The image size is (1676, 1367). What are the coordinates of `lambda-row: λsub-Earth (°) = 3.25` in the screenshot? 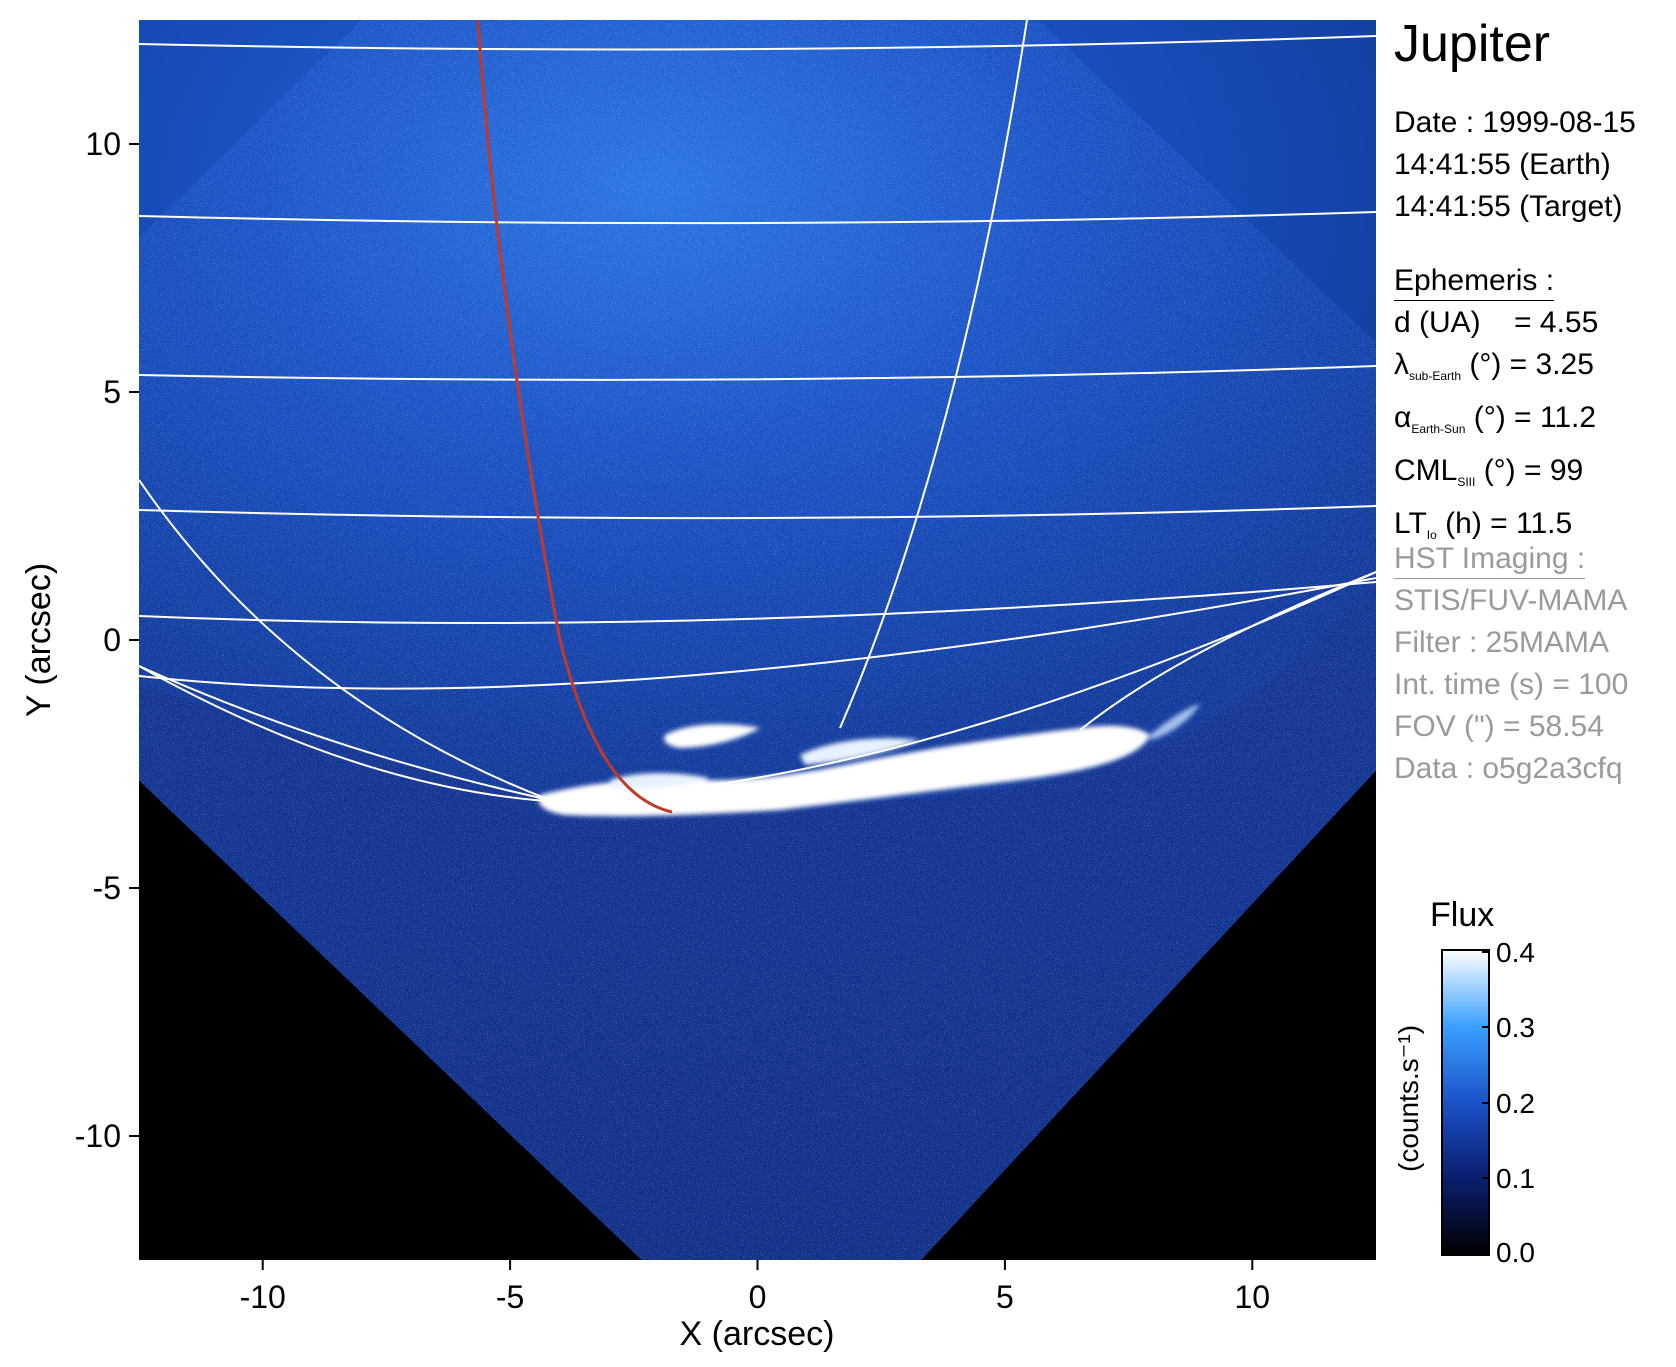 It's located at (1494, 365).